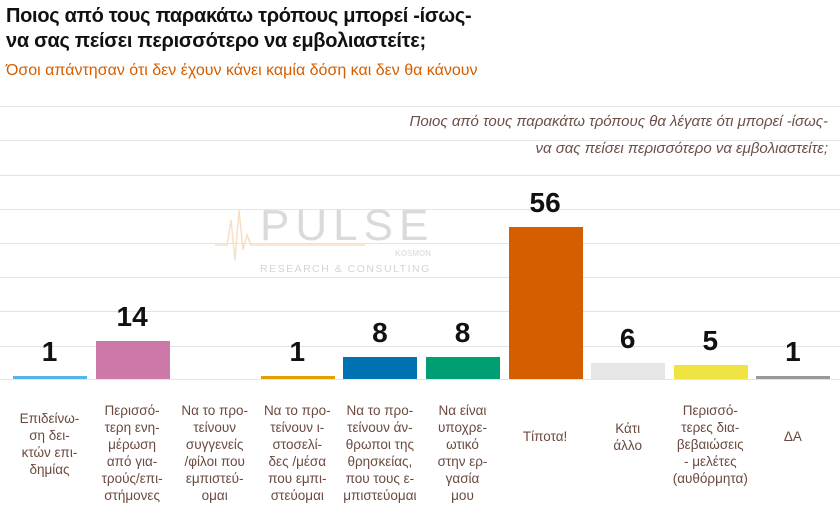 This screenshot has height=520, width=840. What do you see at coordinates (413, 253) in the screenshot?
I see `watermark-tag: KOSMON` at bounding box center [413, 253].